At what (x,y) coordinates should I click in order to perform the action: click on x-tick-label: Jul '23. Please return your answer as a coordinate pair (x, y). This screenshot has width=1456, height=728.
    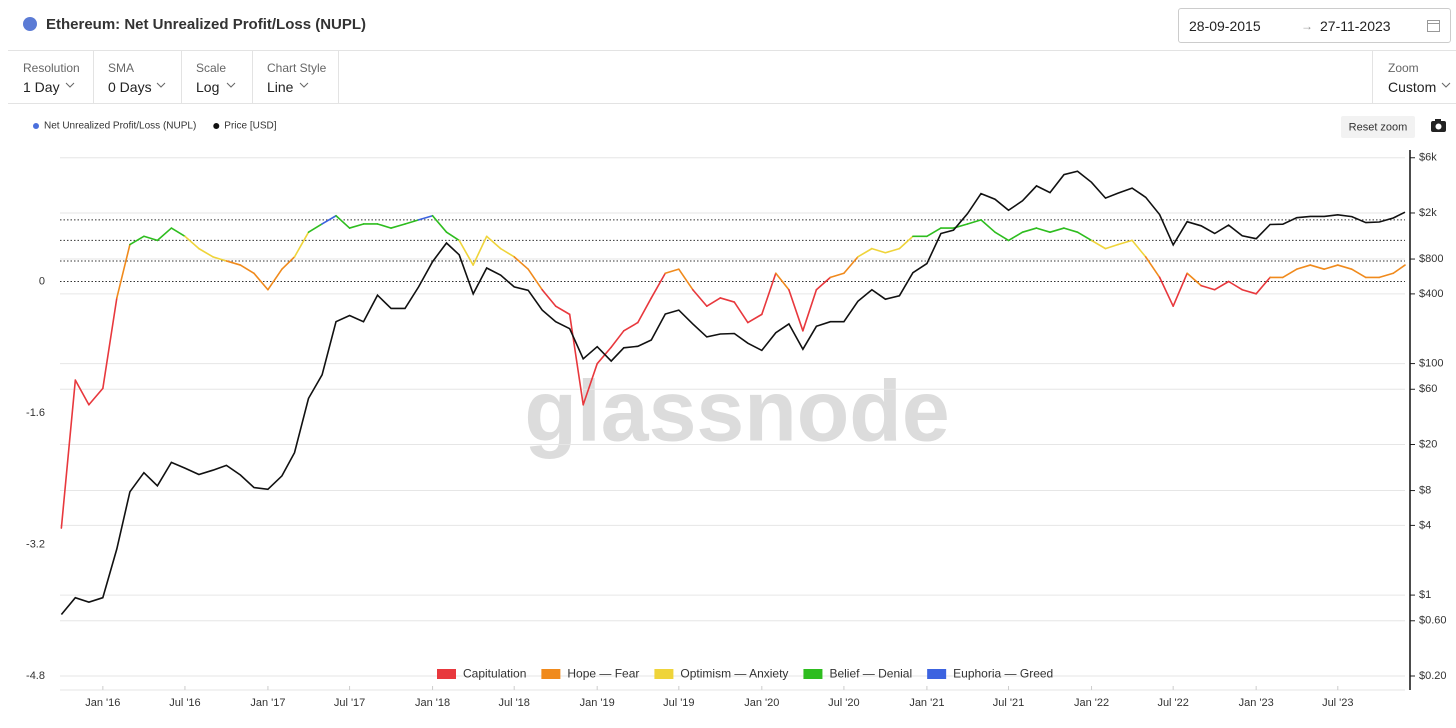
    Looking at the image, I should click on (1337, 703).